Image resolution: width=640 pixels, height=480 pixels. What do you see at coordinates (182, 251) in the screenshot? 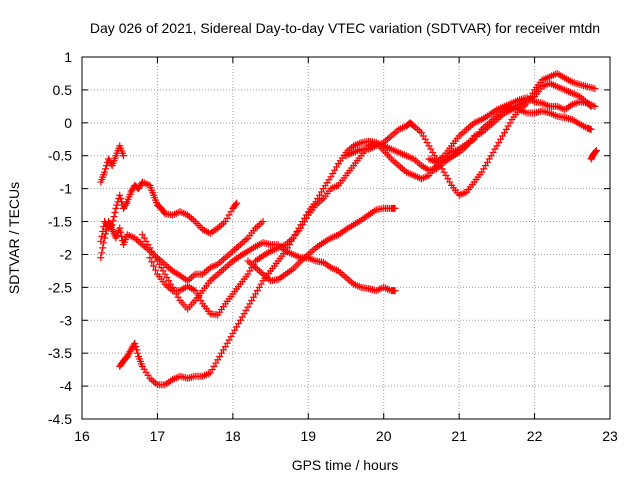
I see `series-track-c` at bounding box center [182, 251].